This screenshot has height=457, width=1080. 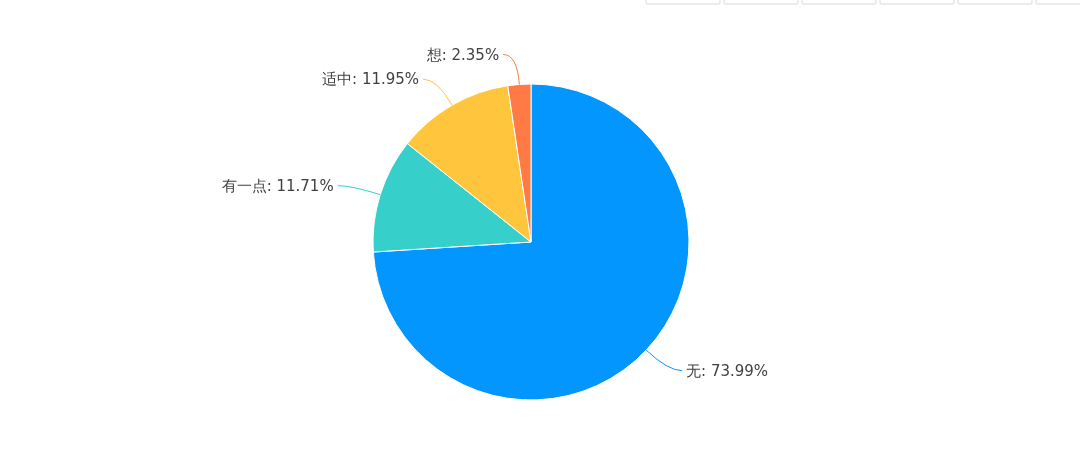 What do you see at coordinates (277, 185) in the screenshot?
I see `slice-label: 有一点: 11.71%` at bounding box center [277, 185].